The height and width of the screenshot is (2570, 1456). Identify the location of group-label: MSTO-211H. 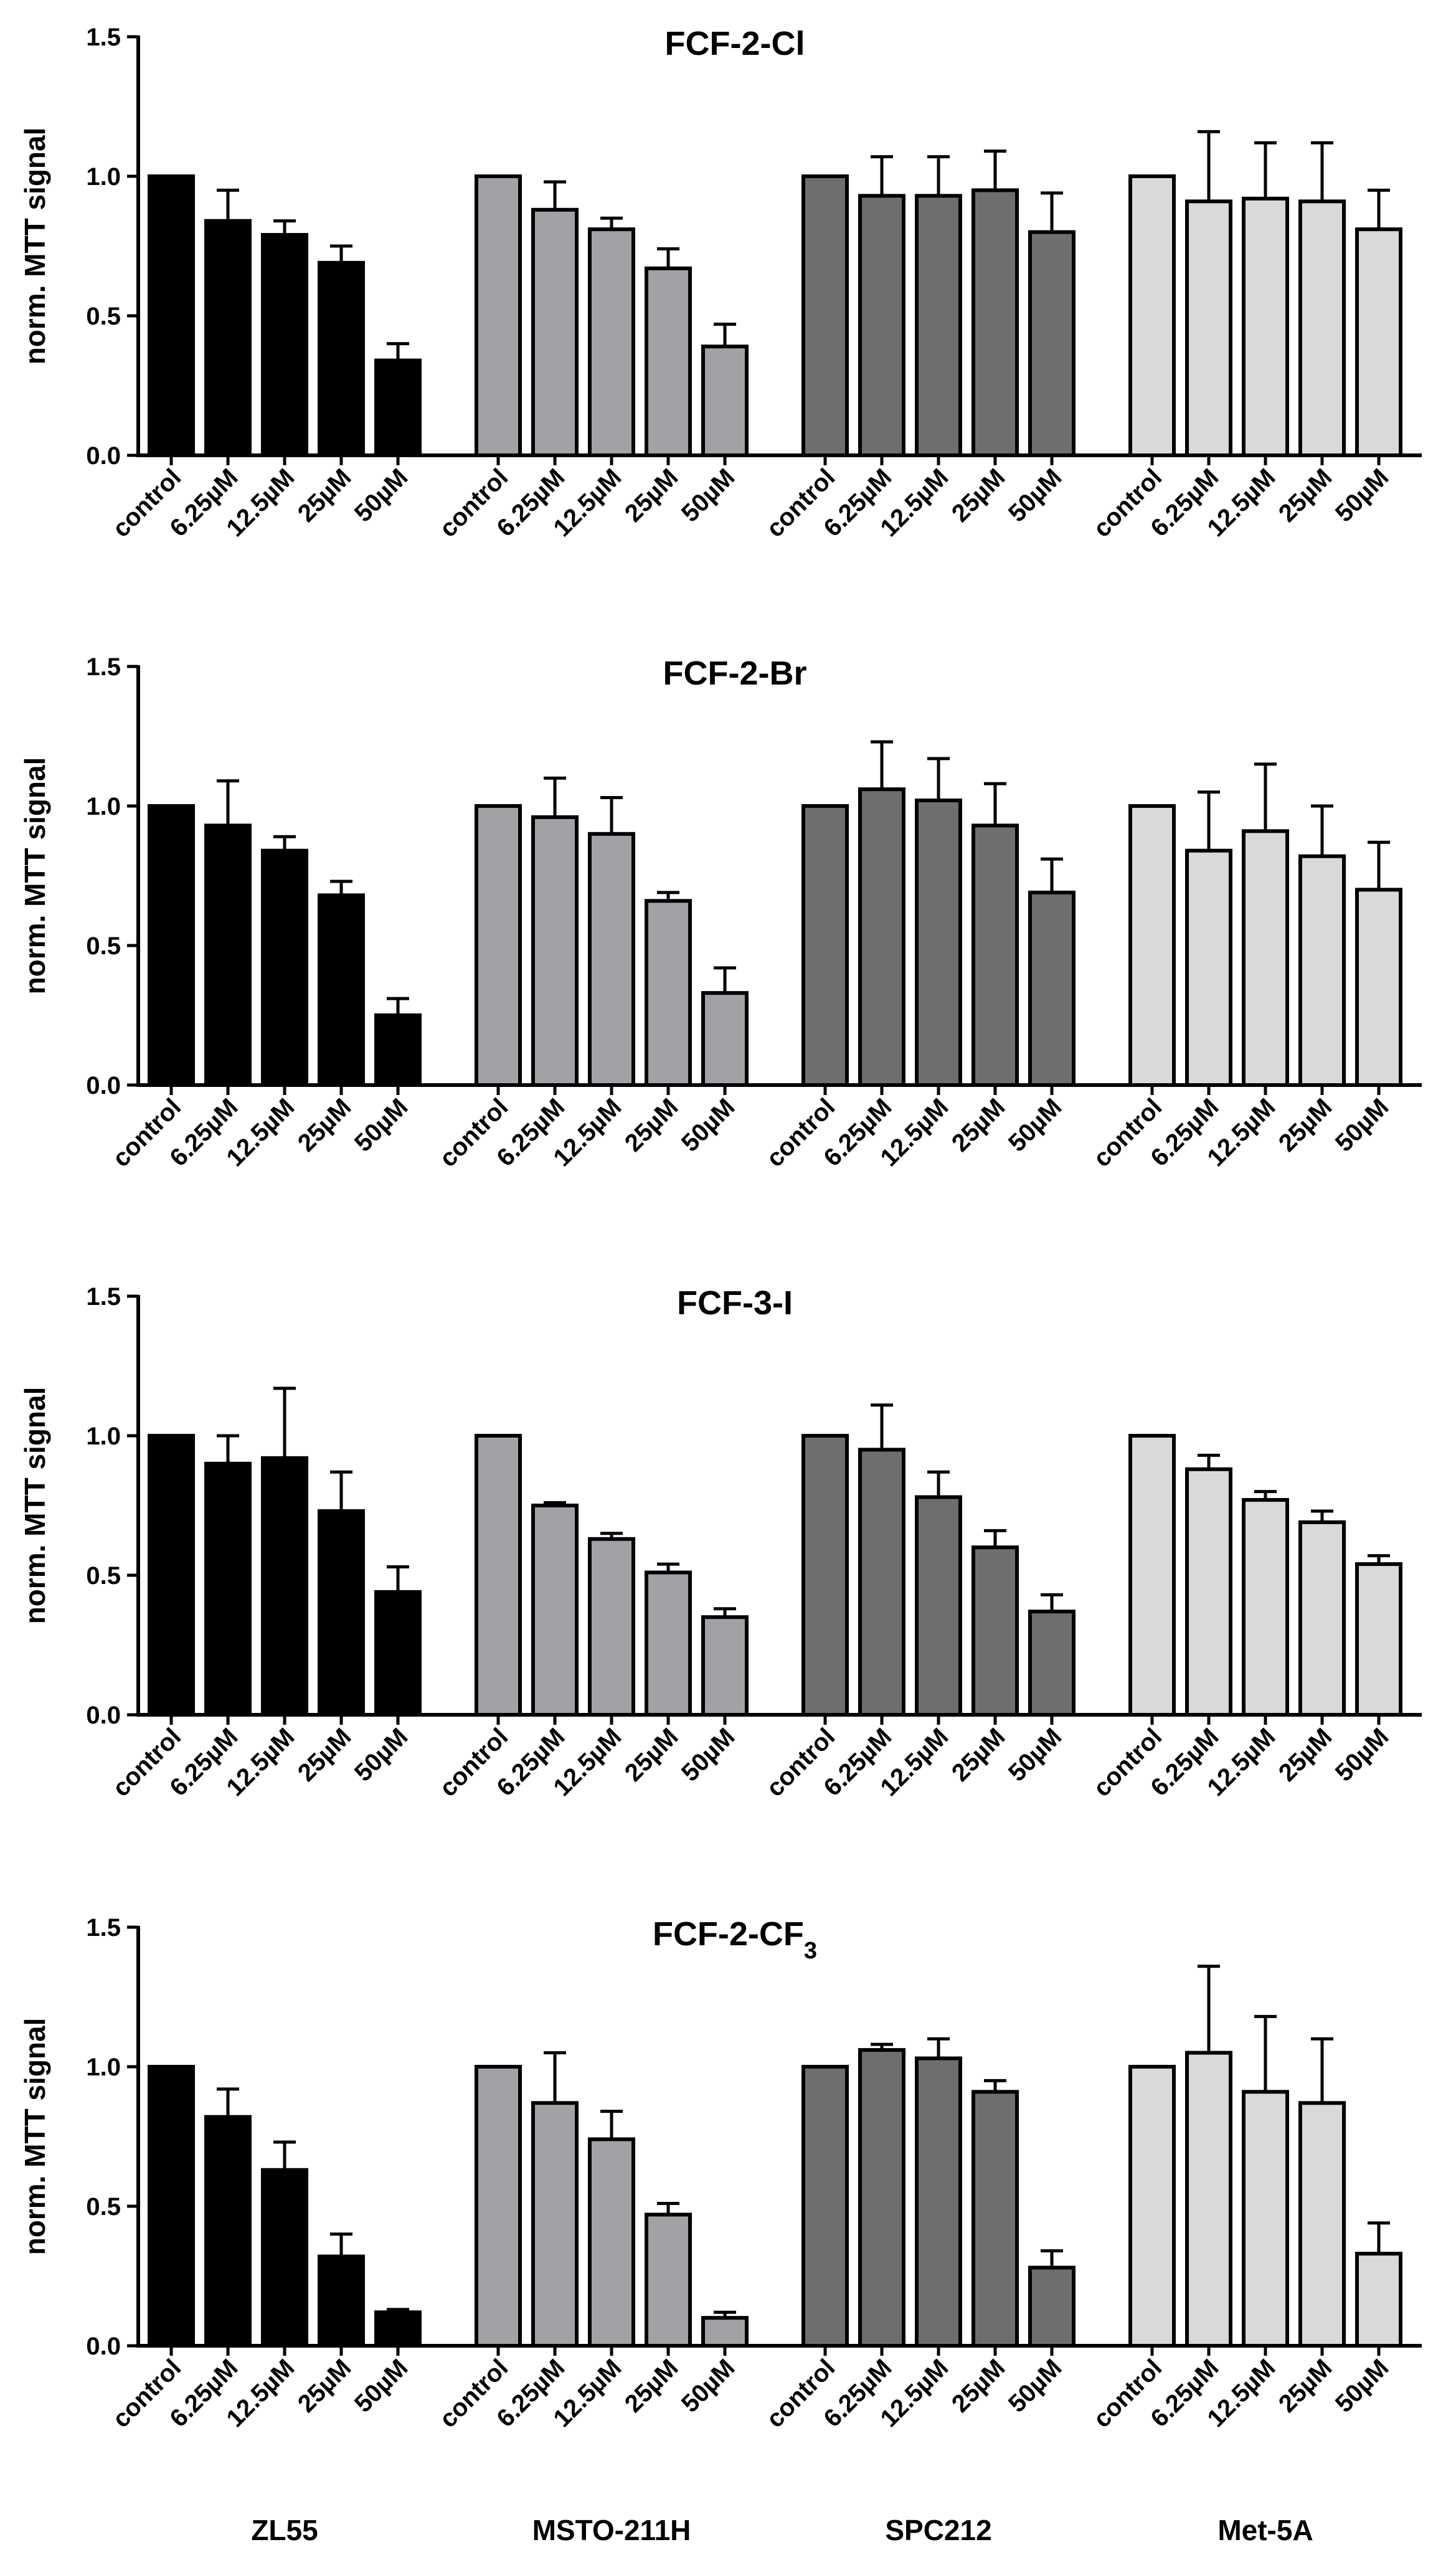
(611, 2530).